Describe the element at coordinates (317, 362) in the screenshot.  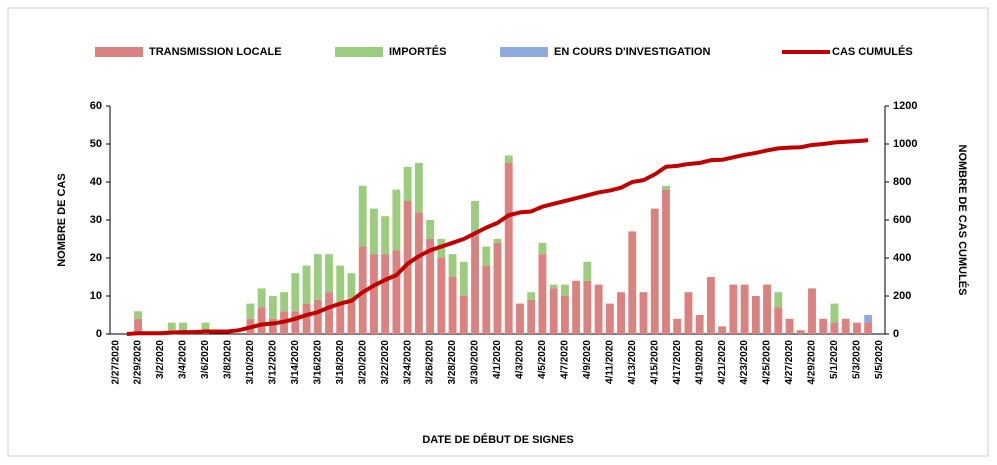
I see `x-tick-label: 3/16/2020` at that location.